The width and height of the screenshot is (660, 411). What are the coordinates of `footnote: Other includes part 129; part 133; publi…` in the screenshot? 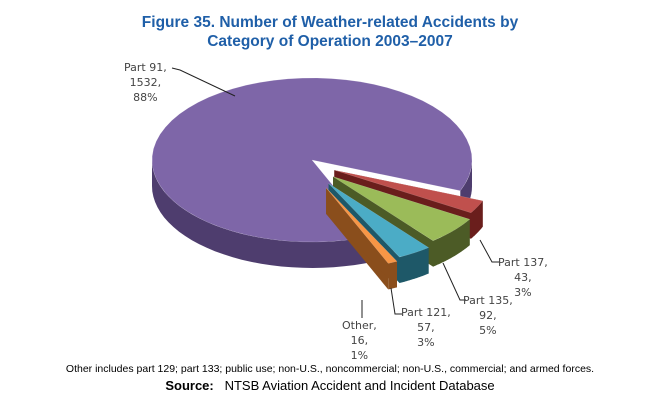 It's located at (330, 369).